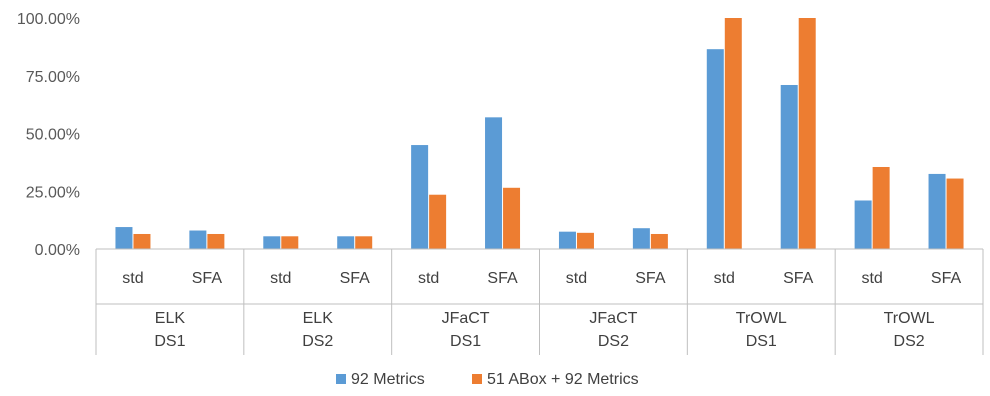 The width and height of the screenshot is (990, 396). I want to click on legend-label: 92 Metrics, so click(388, 379).